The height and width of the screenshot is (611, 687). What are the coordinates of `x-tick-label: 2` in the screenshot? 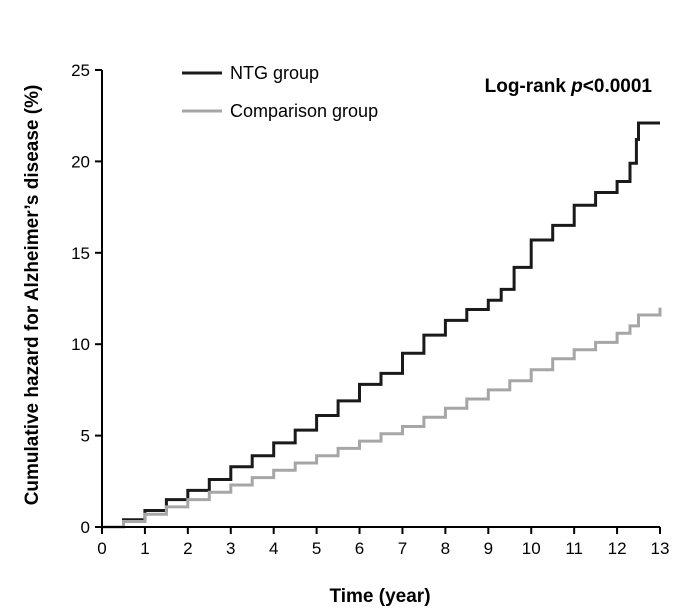 It's located at (187, 548).